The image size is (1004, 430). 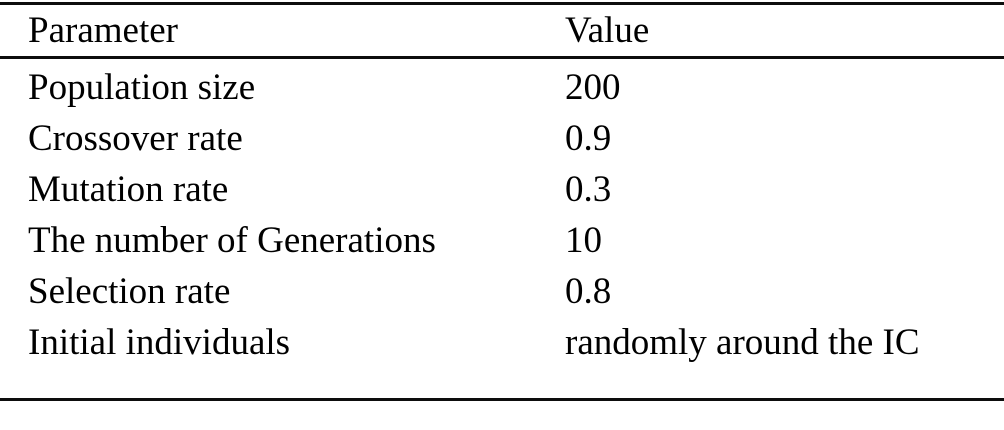 I want to click on parameter-cell: Selection rate, so click(x=129, y=291).